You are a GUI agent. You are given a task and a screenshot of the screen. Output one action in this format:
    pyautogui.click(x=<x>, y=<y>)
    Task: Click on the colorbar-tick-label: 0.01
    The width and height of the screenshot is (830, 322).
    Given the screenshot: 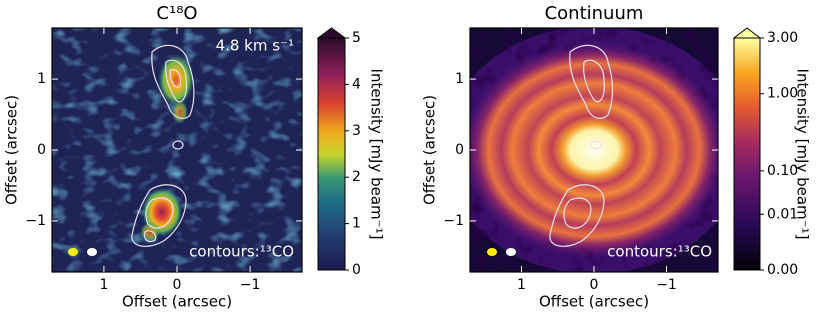 What is the action you would take?
    pyautogui.click(x=782, y=214)
    